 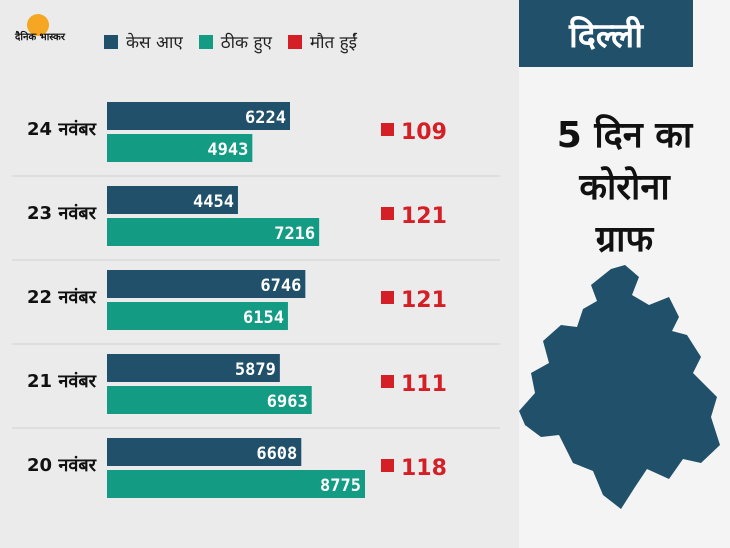 What do you see at coordinates (154, 43) in the screenshot?
I see `legend-label-cases: केस आए` at bounding box center [154, 43].